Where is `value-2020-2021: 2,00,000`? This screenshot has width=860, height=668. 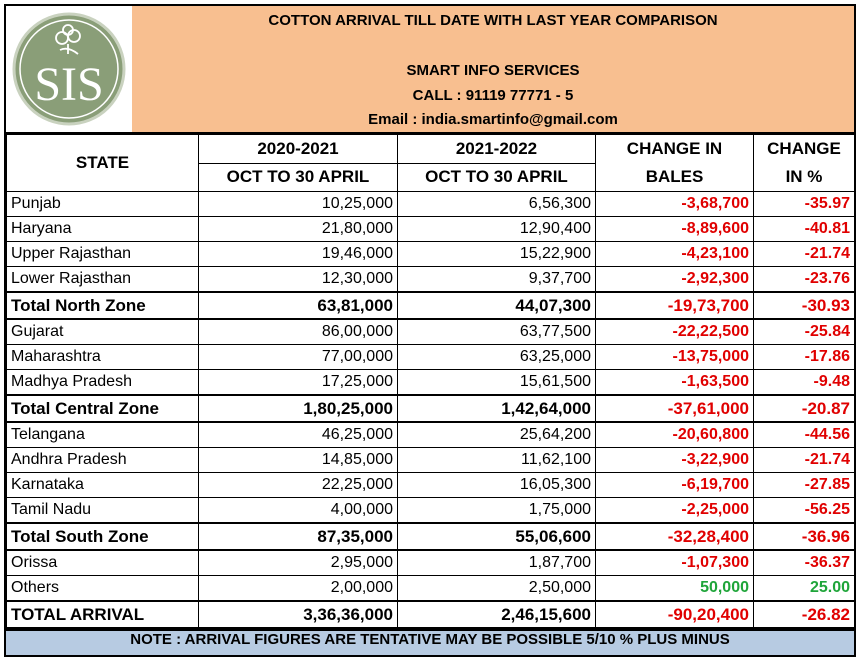
value-2020-2021: 2,00,000 is located at coordinates (298, 588).